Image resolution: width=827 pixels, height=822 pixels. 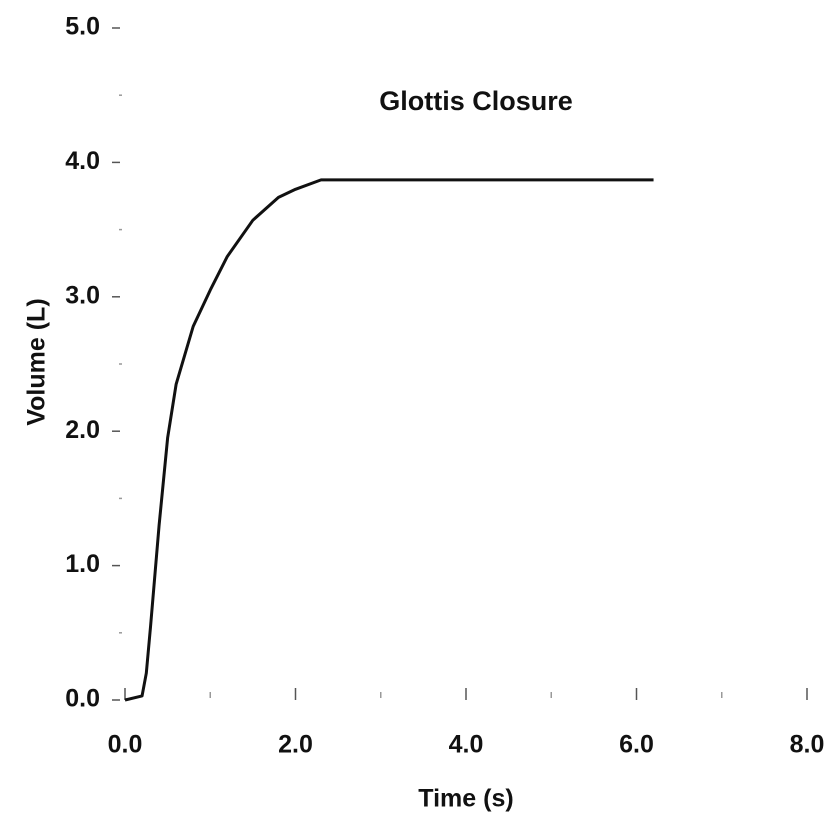 I want to click on x-tick-label: 6.0, so click(x=636, y=745).